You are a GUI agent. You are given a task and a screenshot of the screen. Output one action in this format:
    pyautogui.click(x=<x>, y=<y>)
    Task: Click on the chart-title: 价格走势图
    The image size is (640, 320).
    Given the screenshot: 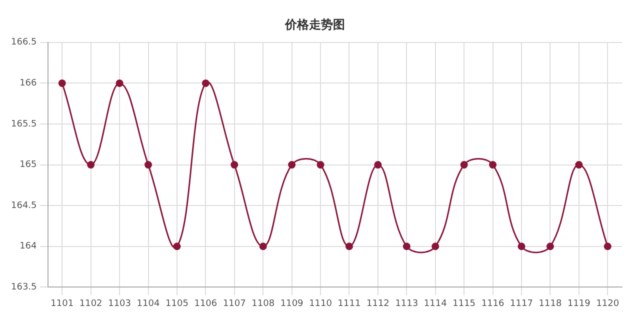 What is the action you would take?
    pyautogui.click(x=314, y=24)
    